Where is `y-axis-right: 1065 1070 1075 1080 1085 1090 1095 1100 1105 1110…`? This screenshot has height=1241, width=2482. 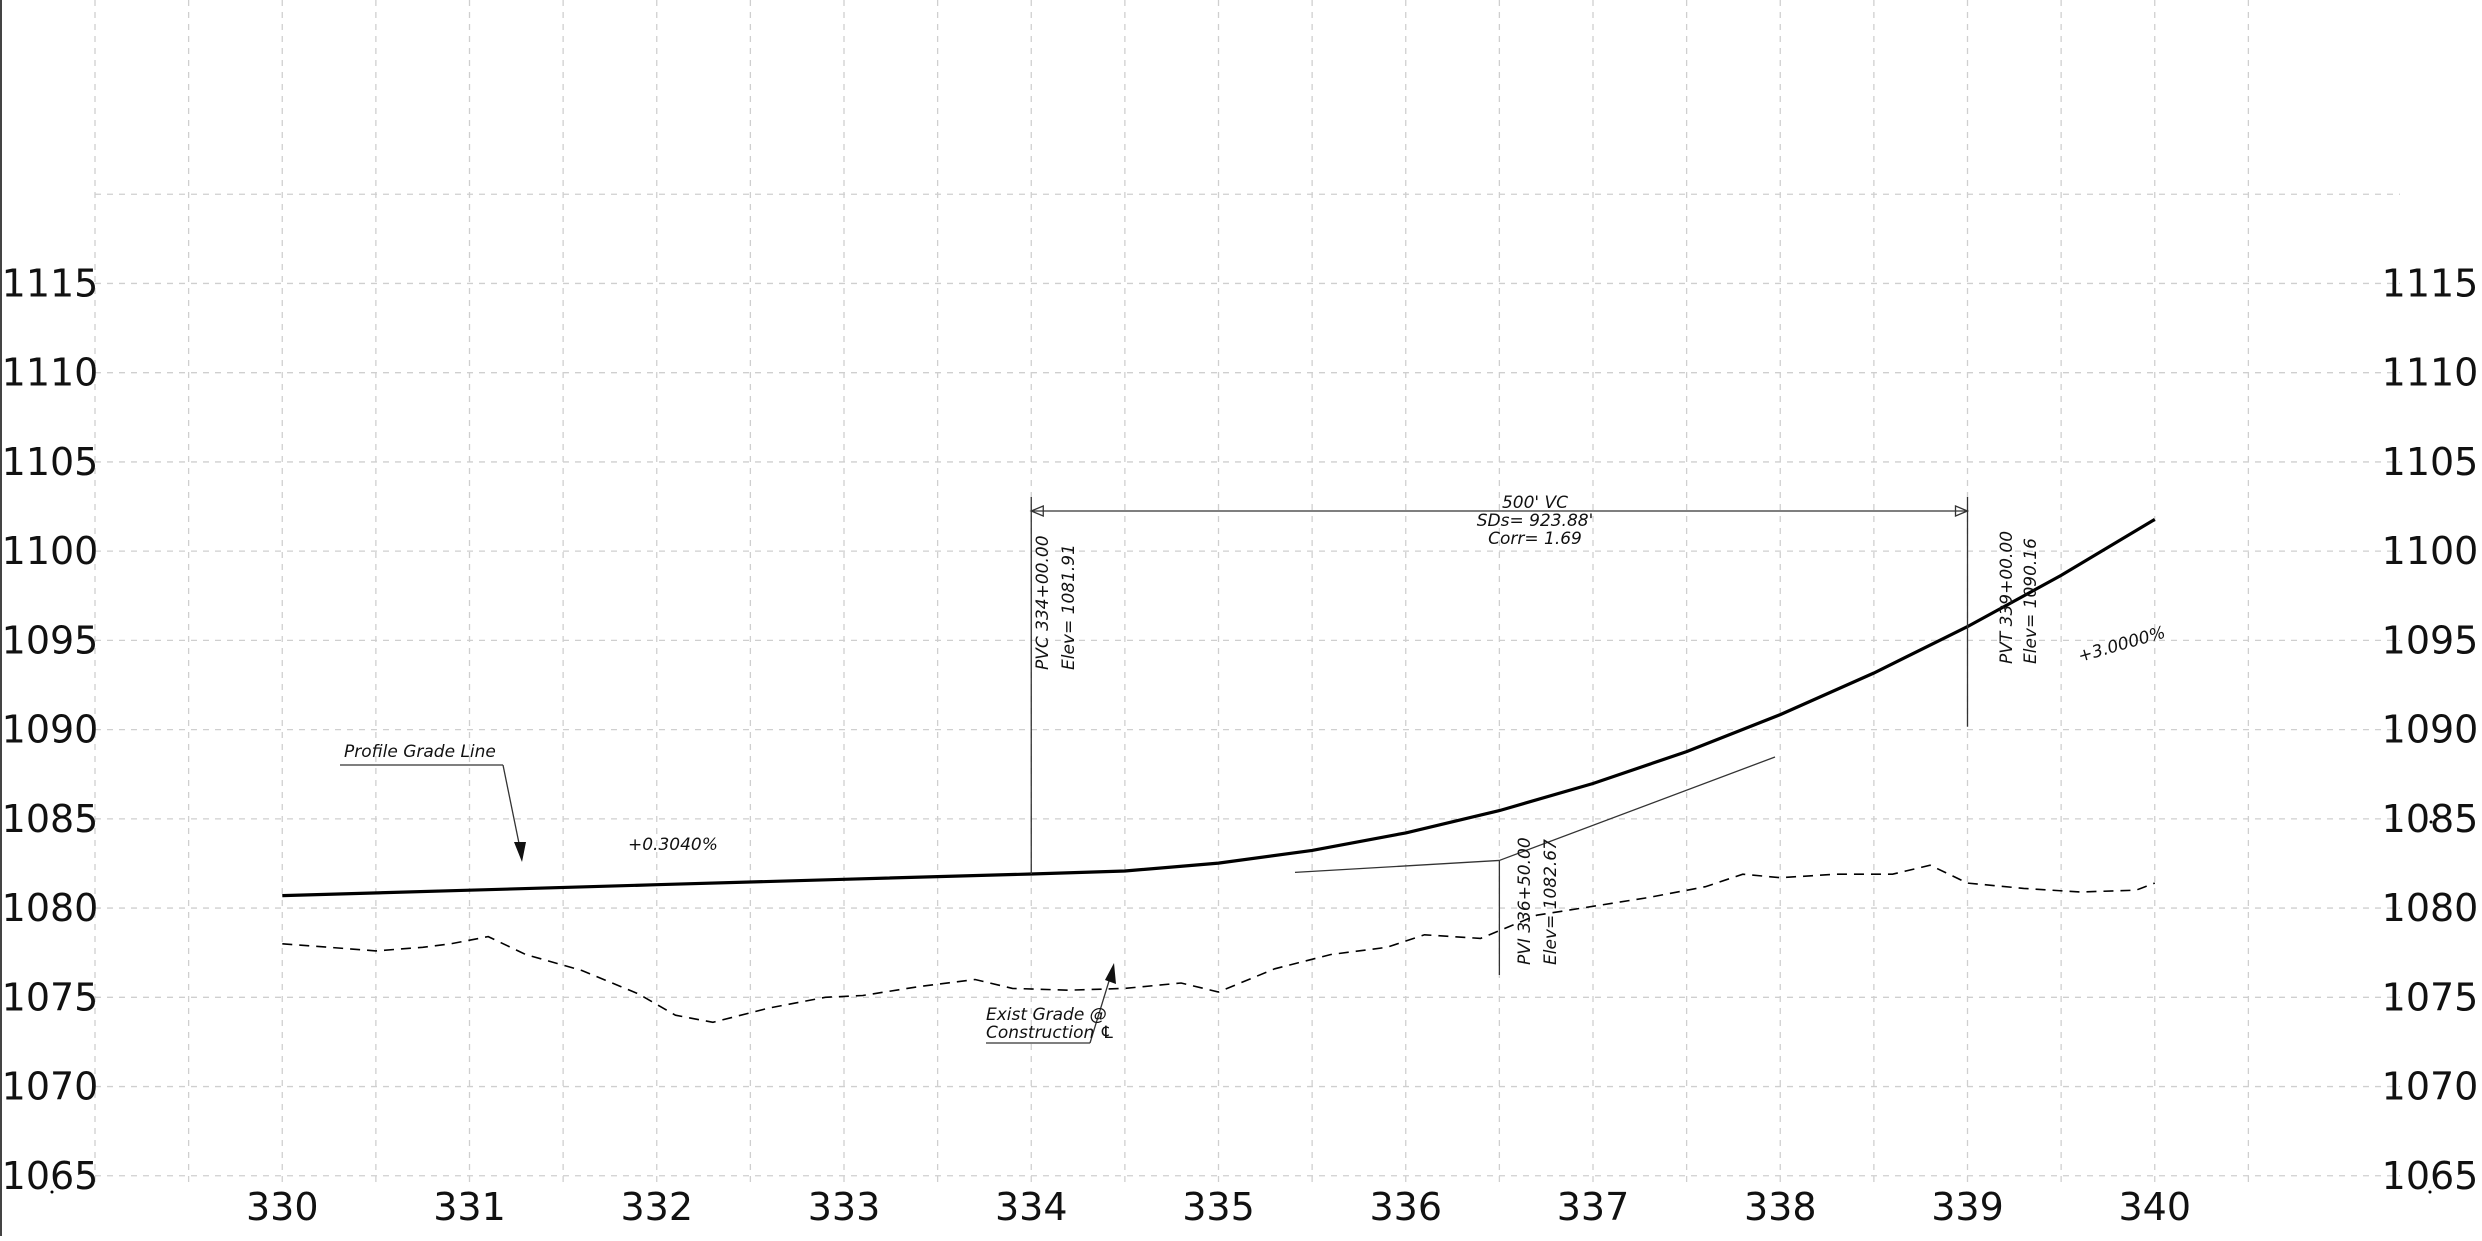
y-axis-right: 1065 1070 1075 1080 1085 1090 1095 1100 1105 1110… is located at coordinates (2430, 729).